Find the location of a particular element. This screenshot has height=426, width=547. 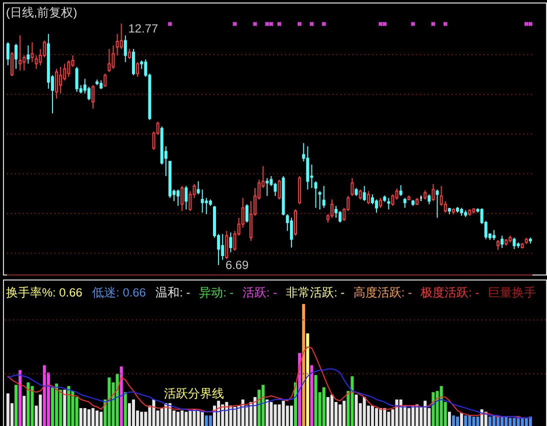

text: 非常活跃: - is located at coordinates (315, 292).